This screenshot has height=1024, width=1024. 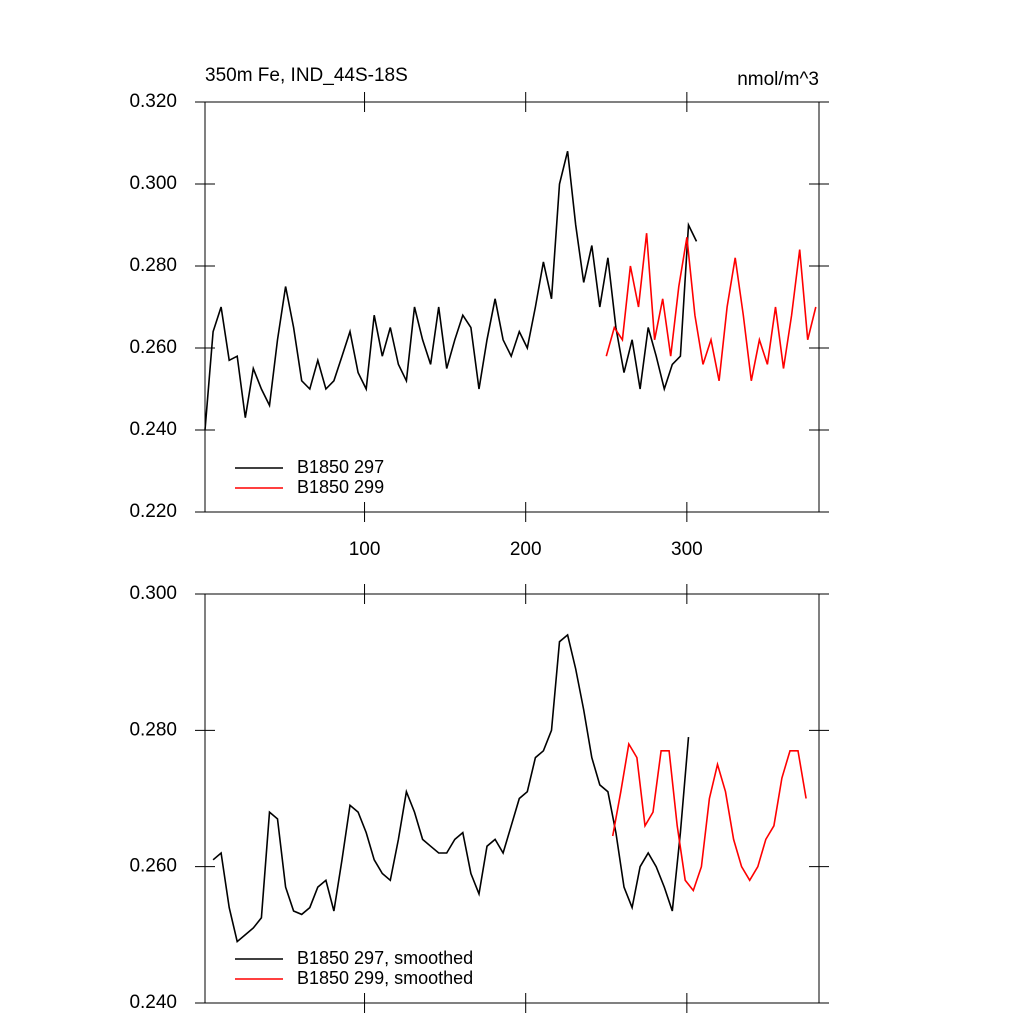 What do you see at coordinates (365, 549) in the screenshot?
I see `x-tick-label: 100` at bounding box center [365, 549].